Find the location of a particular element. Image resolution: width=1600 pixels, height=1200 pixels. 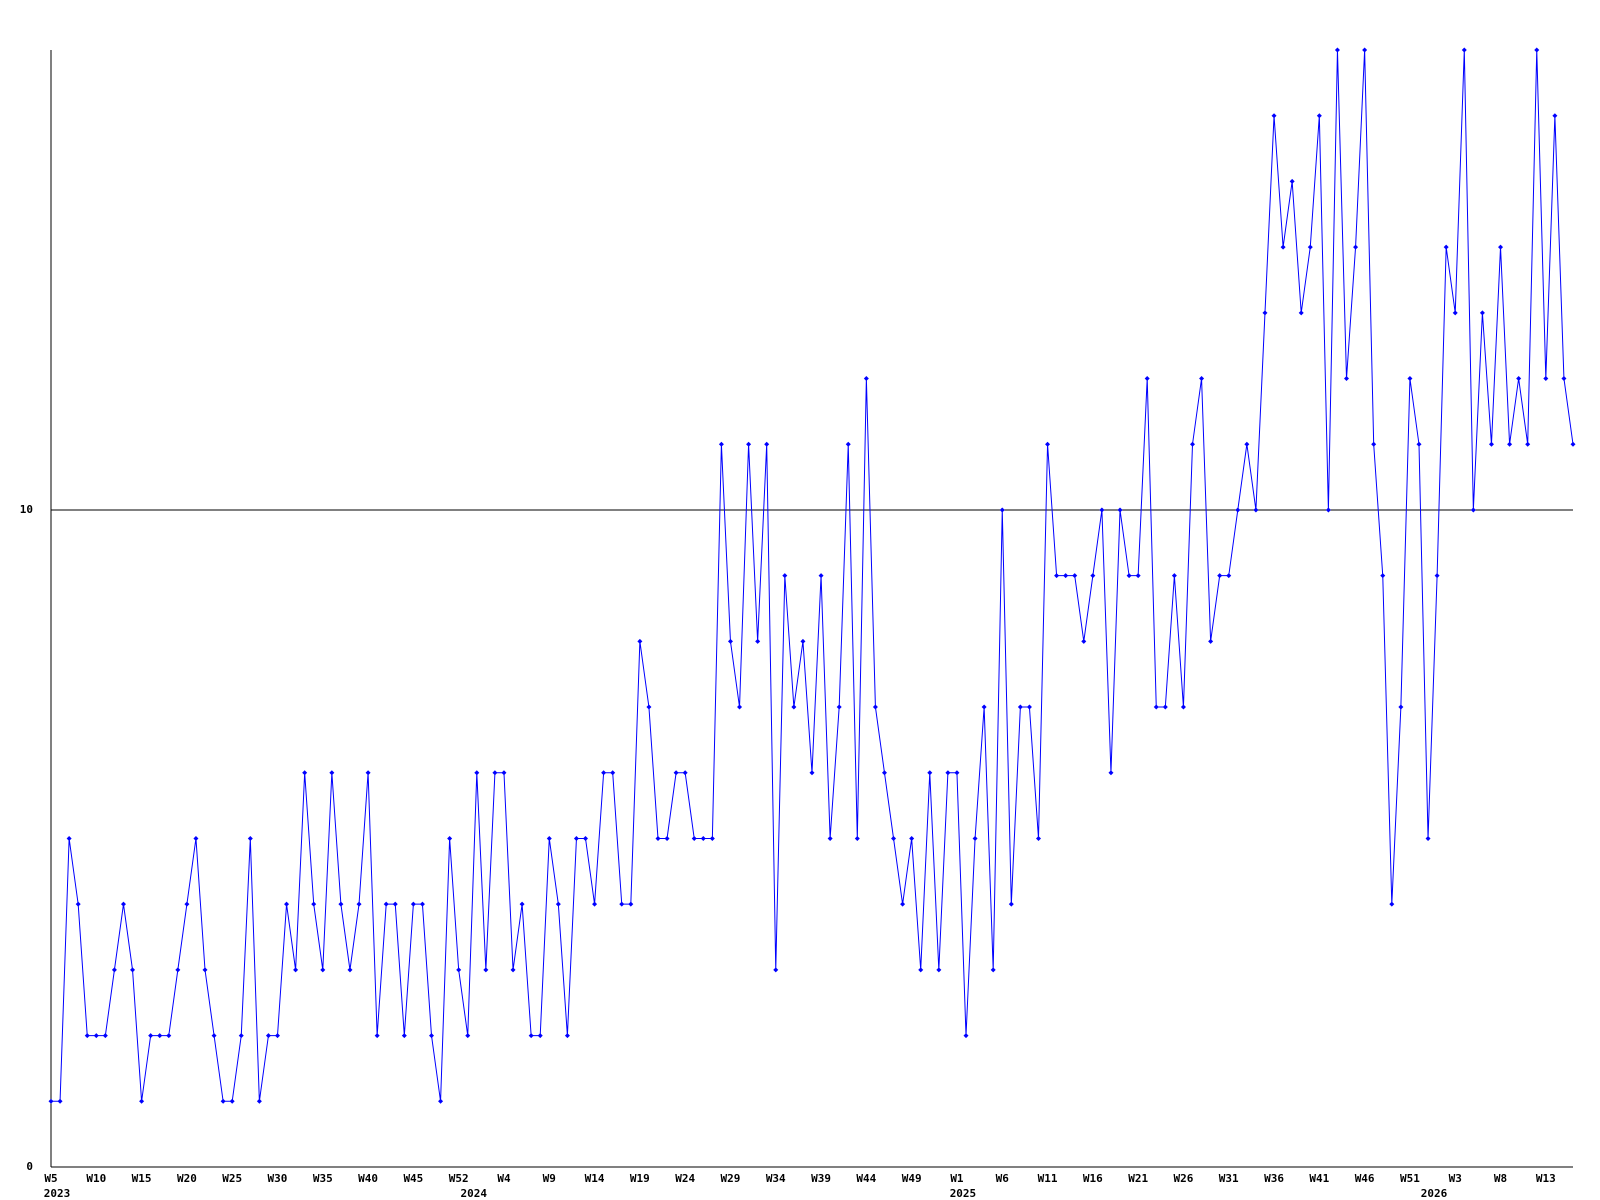

x-tick-label: W14 is located at coordinates (595, 1178).